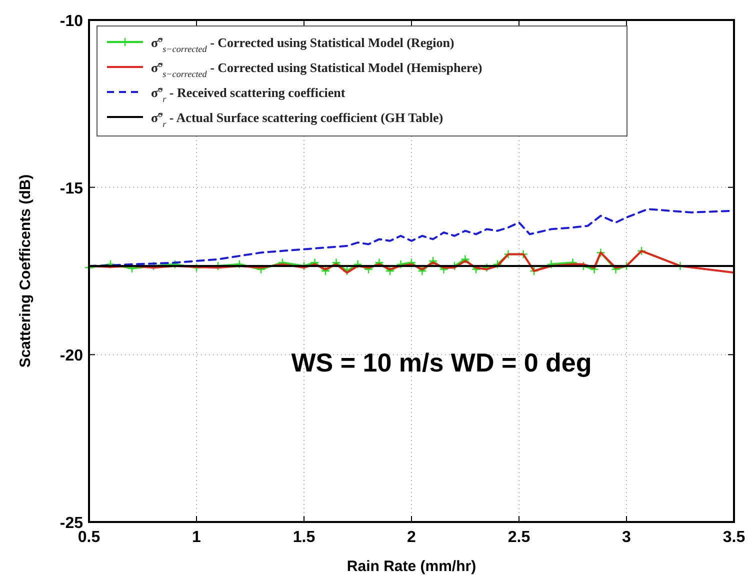 The width and height of the screenshot is (748, 575). I want to click on x-tick-label: 1.5, so click(304, 537).